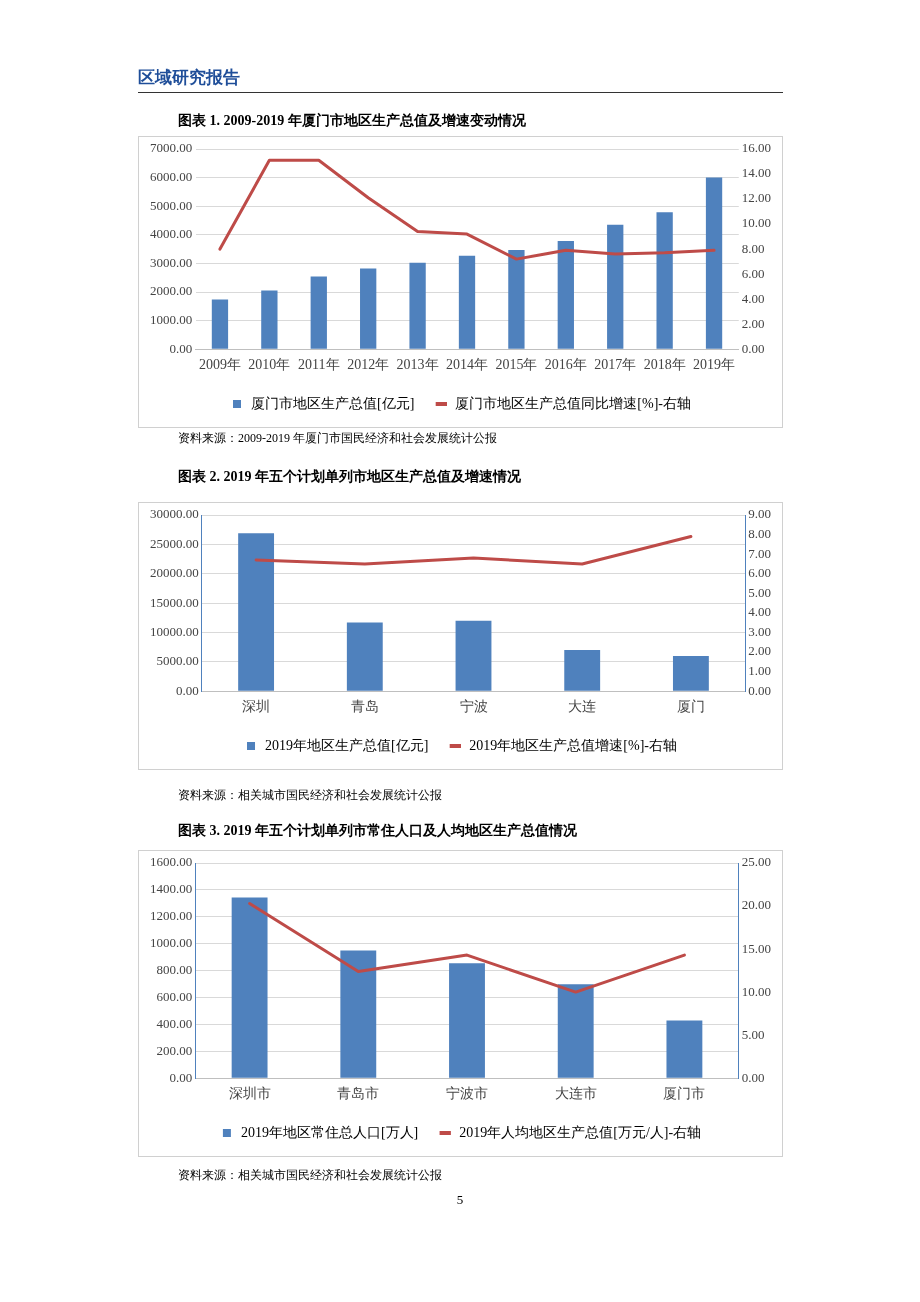 This screenshot has height=1302, width=920. Describe the element at coordinates (460, 1200) in the screenshot. I see `text: 5` at that location.